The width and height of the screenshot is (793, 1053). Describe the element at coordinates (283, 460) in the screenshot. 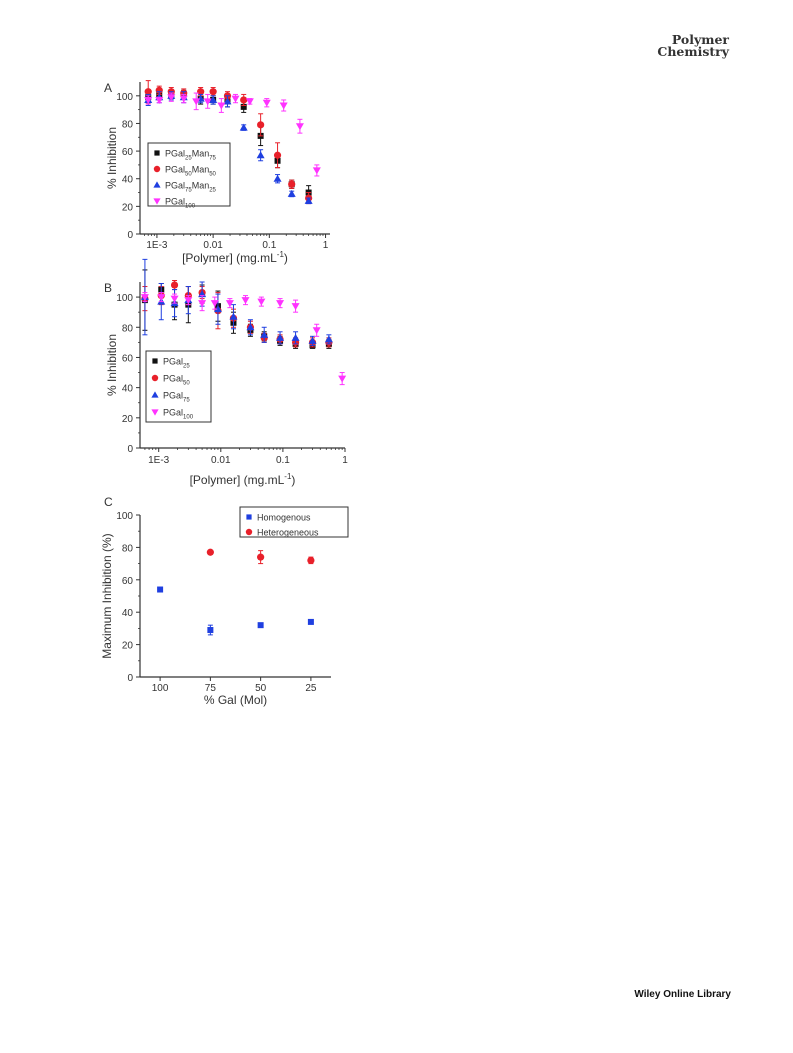

I see `x-tick-label: 0.1` at that location.